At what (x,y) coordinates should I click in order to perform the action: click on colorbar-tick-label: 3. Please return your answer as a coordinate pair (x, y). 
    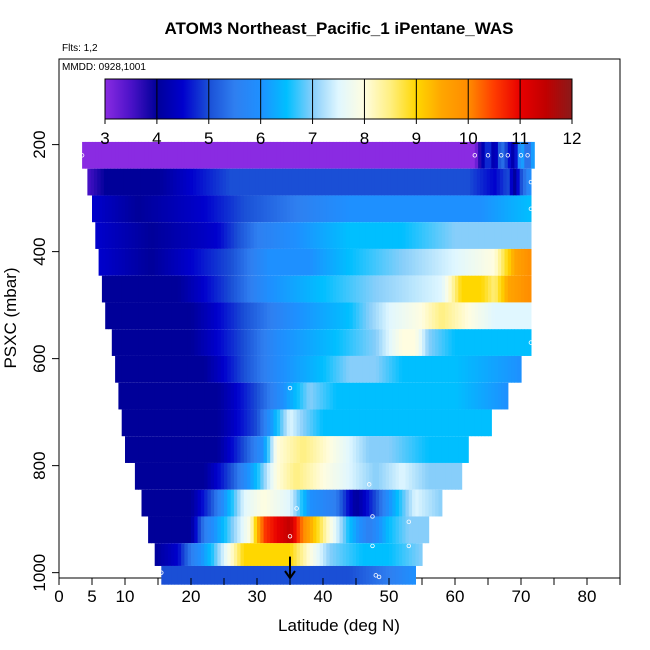
    Looking at the image, I should click on (104, 138).